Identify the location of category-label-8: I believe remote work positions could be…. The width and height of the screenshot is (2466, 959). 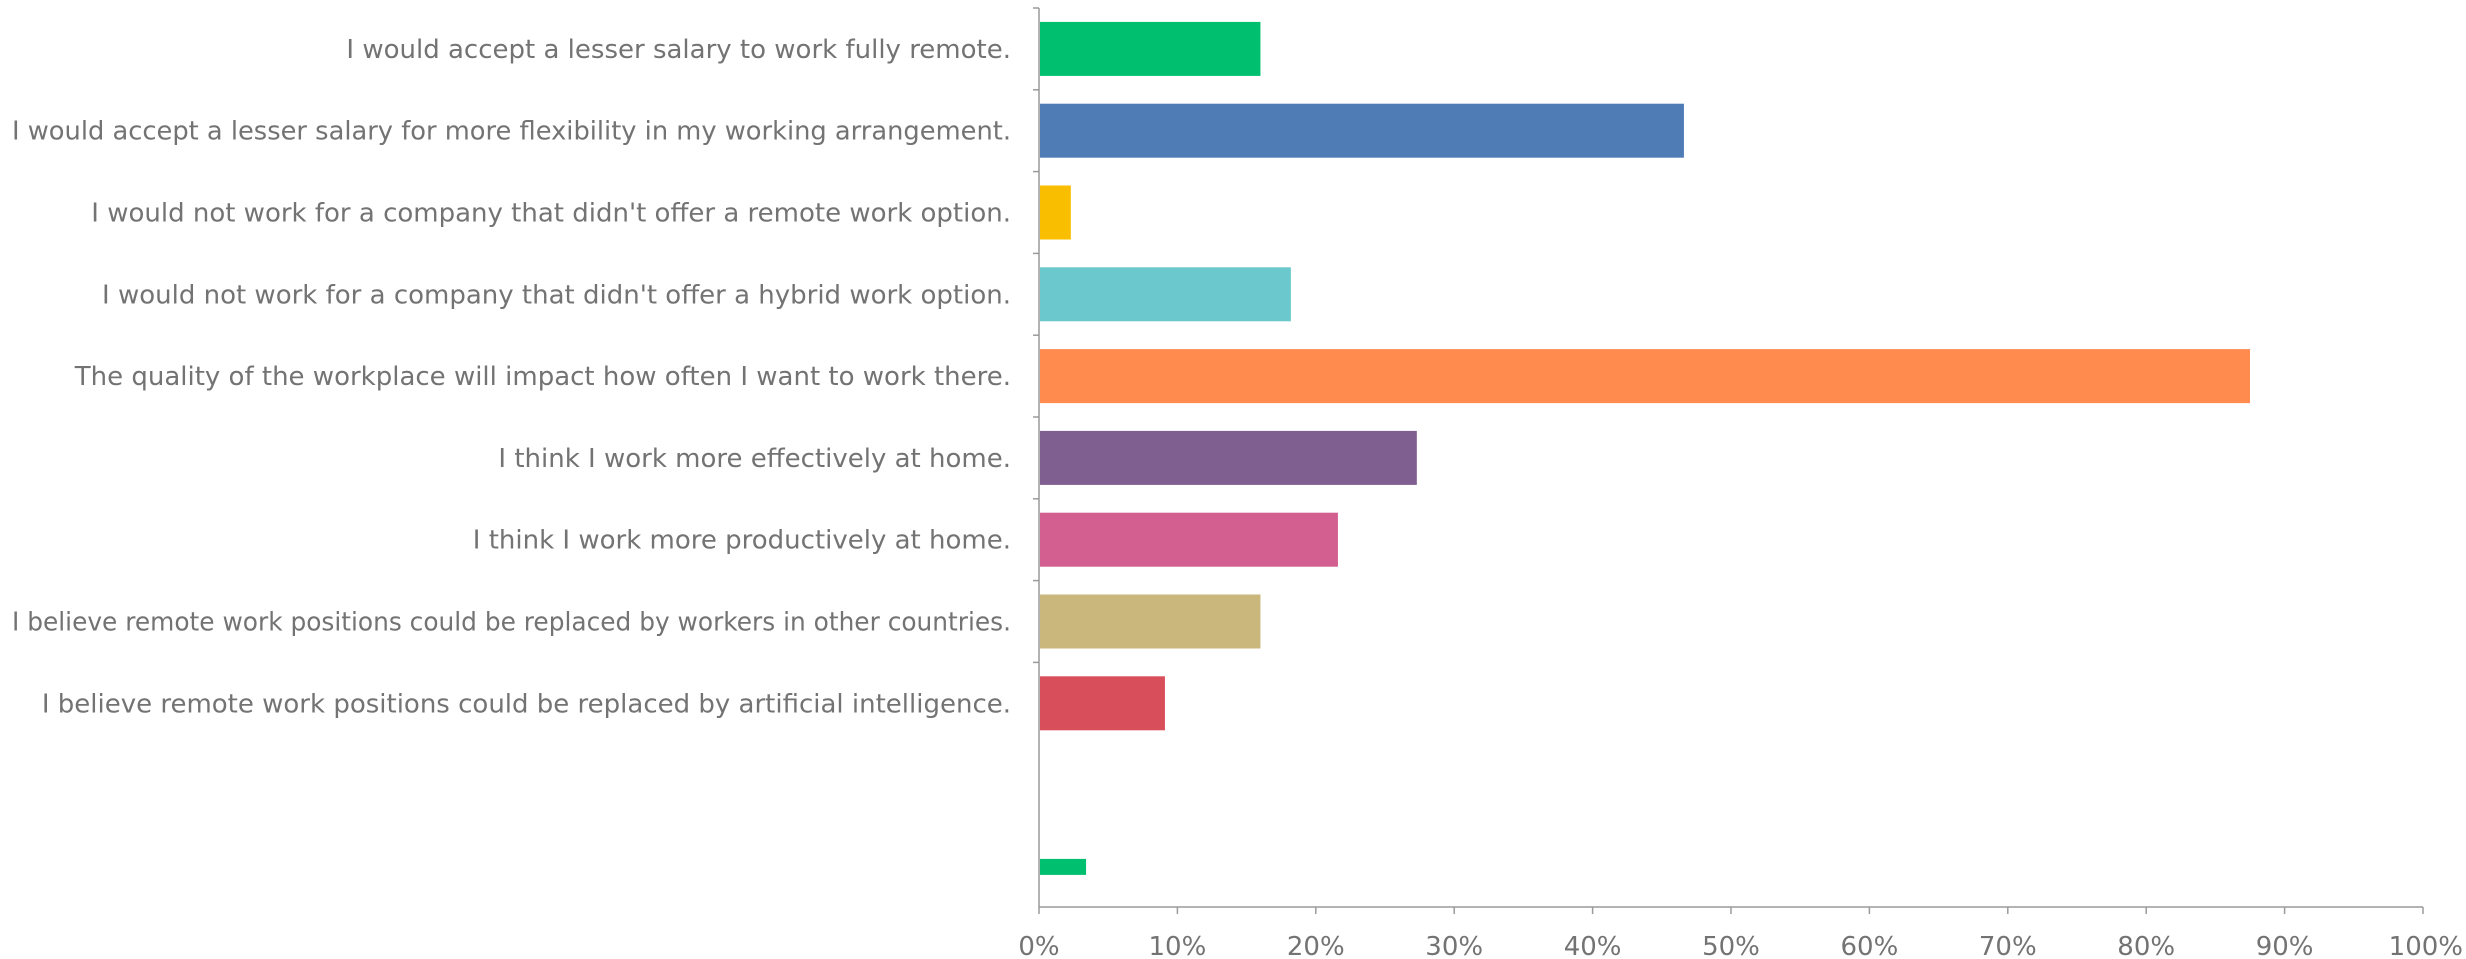
(511, 623).